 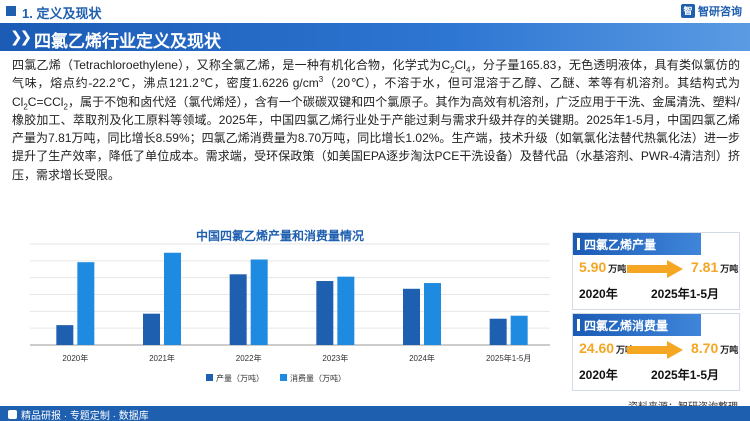 I want to click on legend-label: 产量（万吨）, so click(x=240, y=378).